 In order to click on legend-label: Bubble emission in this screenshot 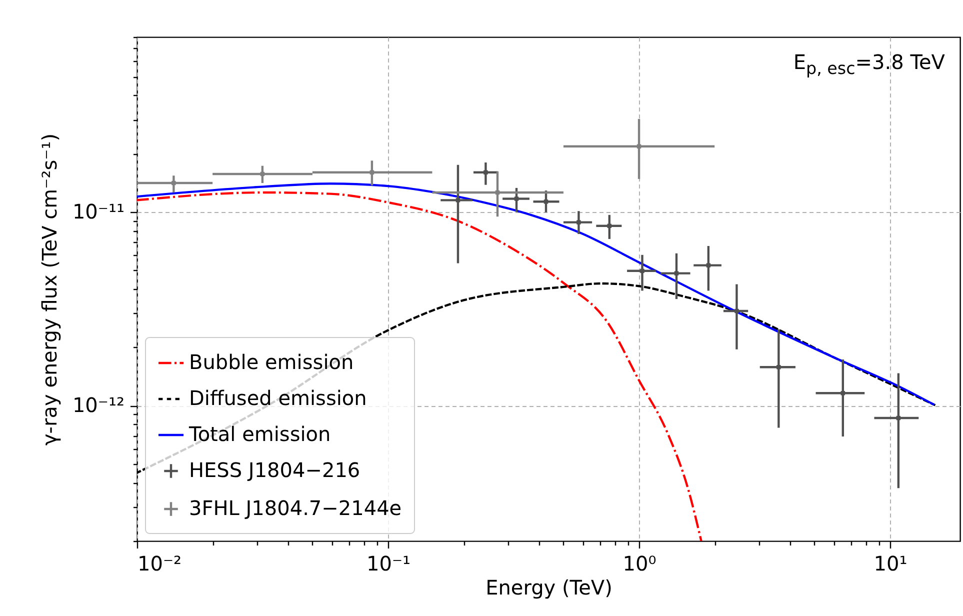, I will do `click(271, 362)`.